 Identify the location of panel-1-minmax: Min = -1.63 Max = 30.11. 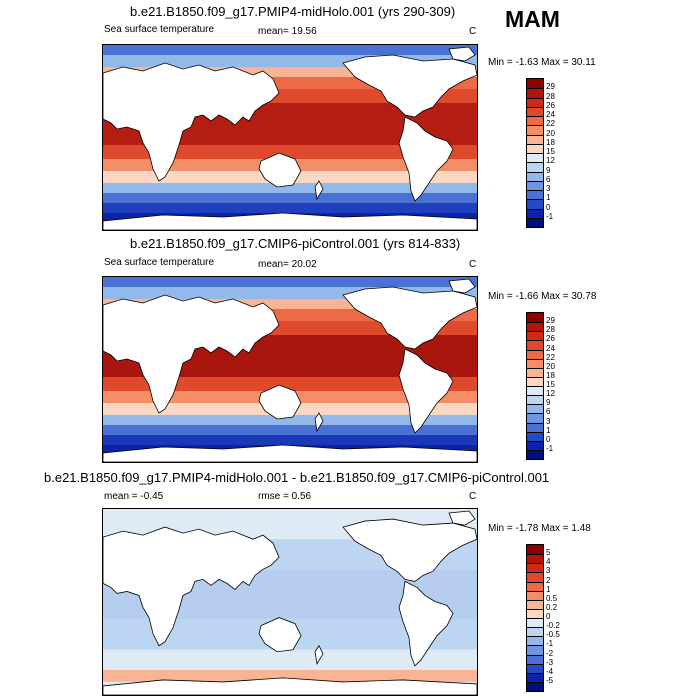
(542, 62).